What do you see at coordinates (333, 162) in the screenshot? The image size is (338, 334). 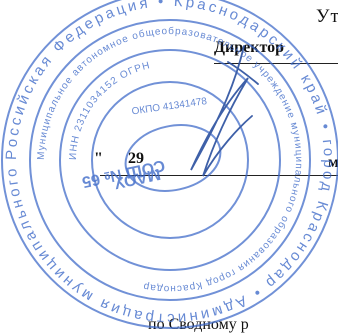 I see `date-month: м` at bounding box center [333, 162].